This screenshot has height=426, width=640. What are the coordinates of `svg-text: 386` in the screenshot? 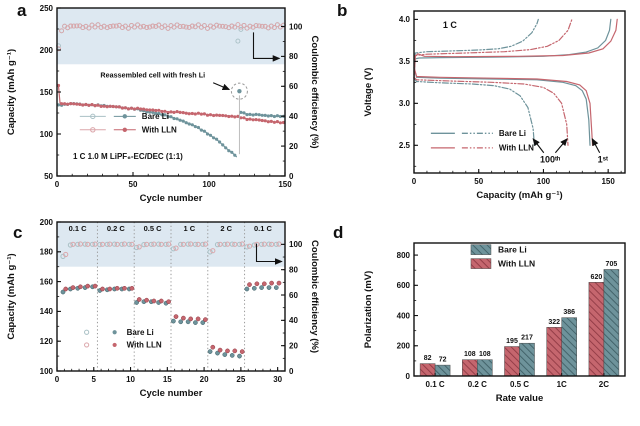 It's located at (569, 312).